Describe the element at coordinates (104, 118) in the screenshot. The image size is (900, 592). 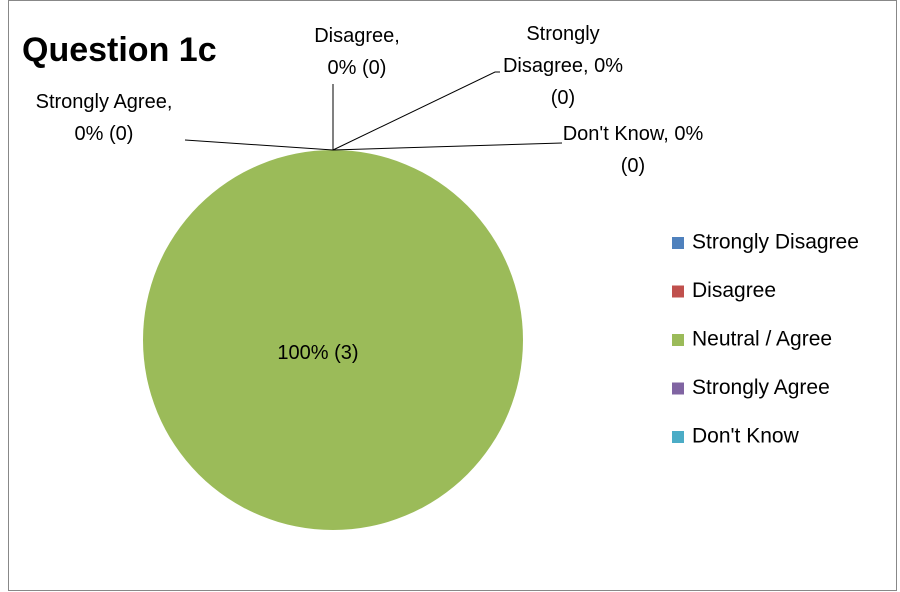
I see `data-label: Strongly Agree, 0% (0)` at that location.